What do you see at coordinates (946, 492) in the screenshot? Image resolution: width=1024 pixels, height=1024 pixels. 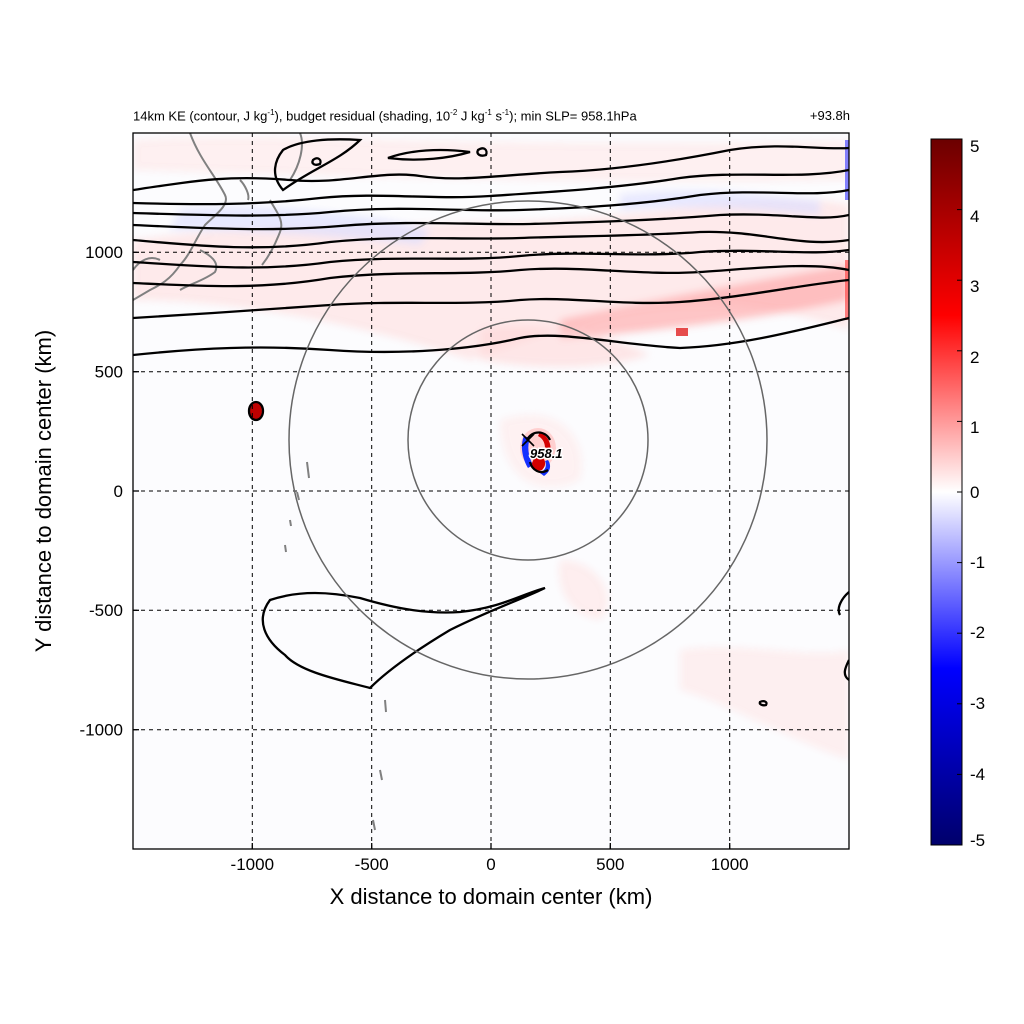 I see `colorbar-gradient` at bounding box center [946, 492].